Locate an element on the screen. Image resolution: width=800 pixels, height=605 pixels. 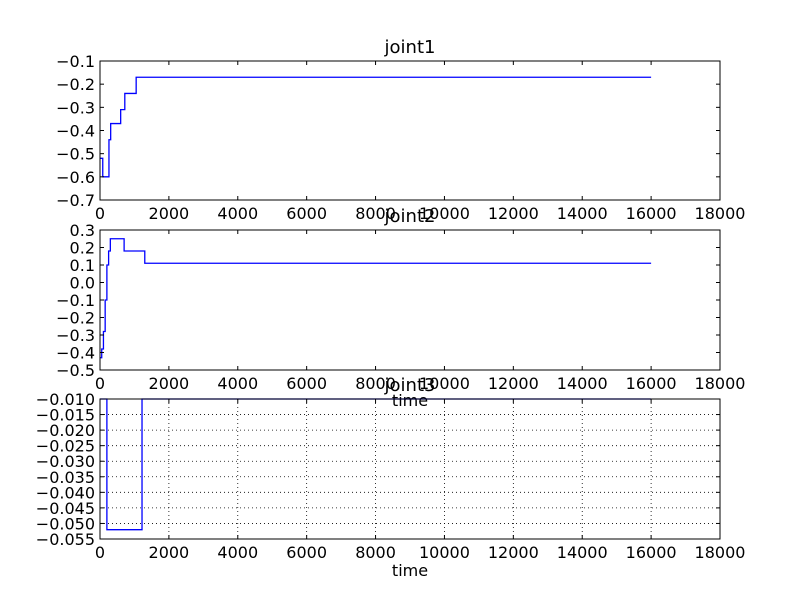
y-tick-label: 0.3 is located at coordinates (82, 230).